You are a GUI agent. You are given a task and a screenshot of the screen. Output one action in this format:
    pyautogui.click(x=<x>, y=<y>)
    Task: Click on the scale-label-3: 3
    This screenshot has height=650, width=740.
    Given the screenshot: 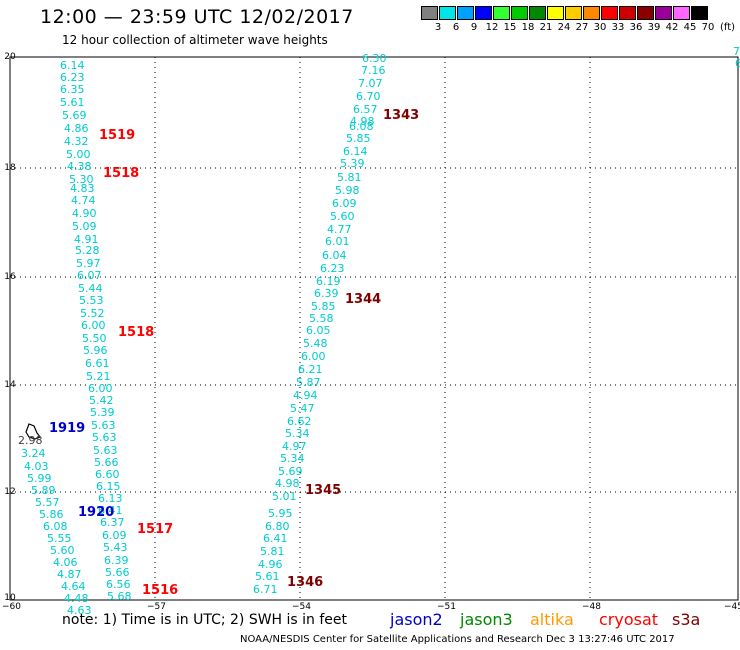 What is the action you would take?
    pyautogui.click(x=438, y=27)
    